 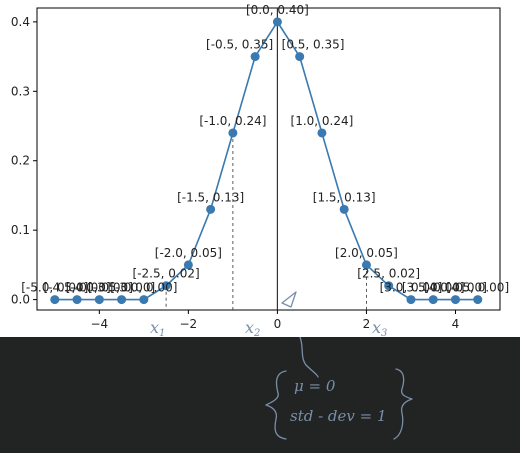 I want to click on data-label: [1.0, 0.24], so click(x=322, y=121).